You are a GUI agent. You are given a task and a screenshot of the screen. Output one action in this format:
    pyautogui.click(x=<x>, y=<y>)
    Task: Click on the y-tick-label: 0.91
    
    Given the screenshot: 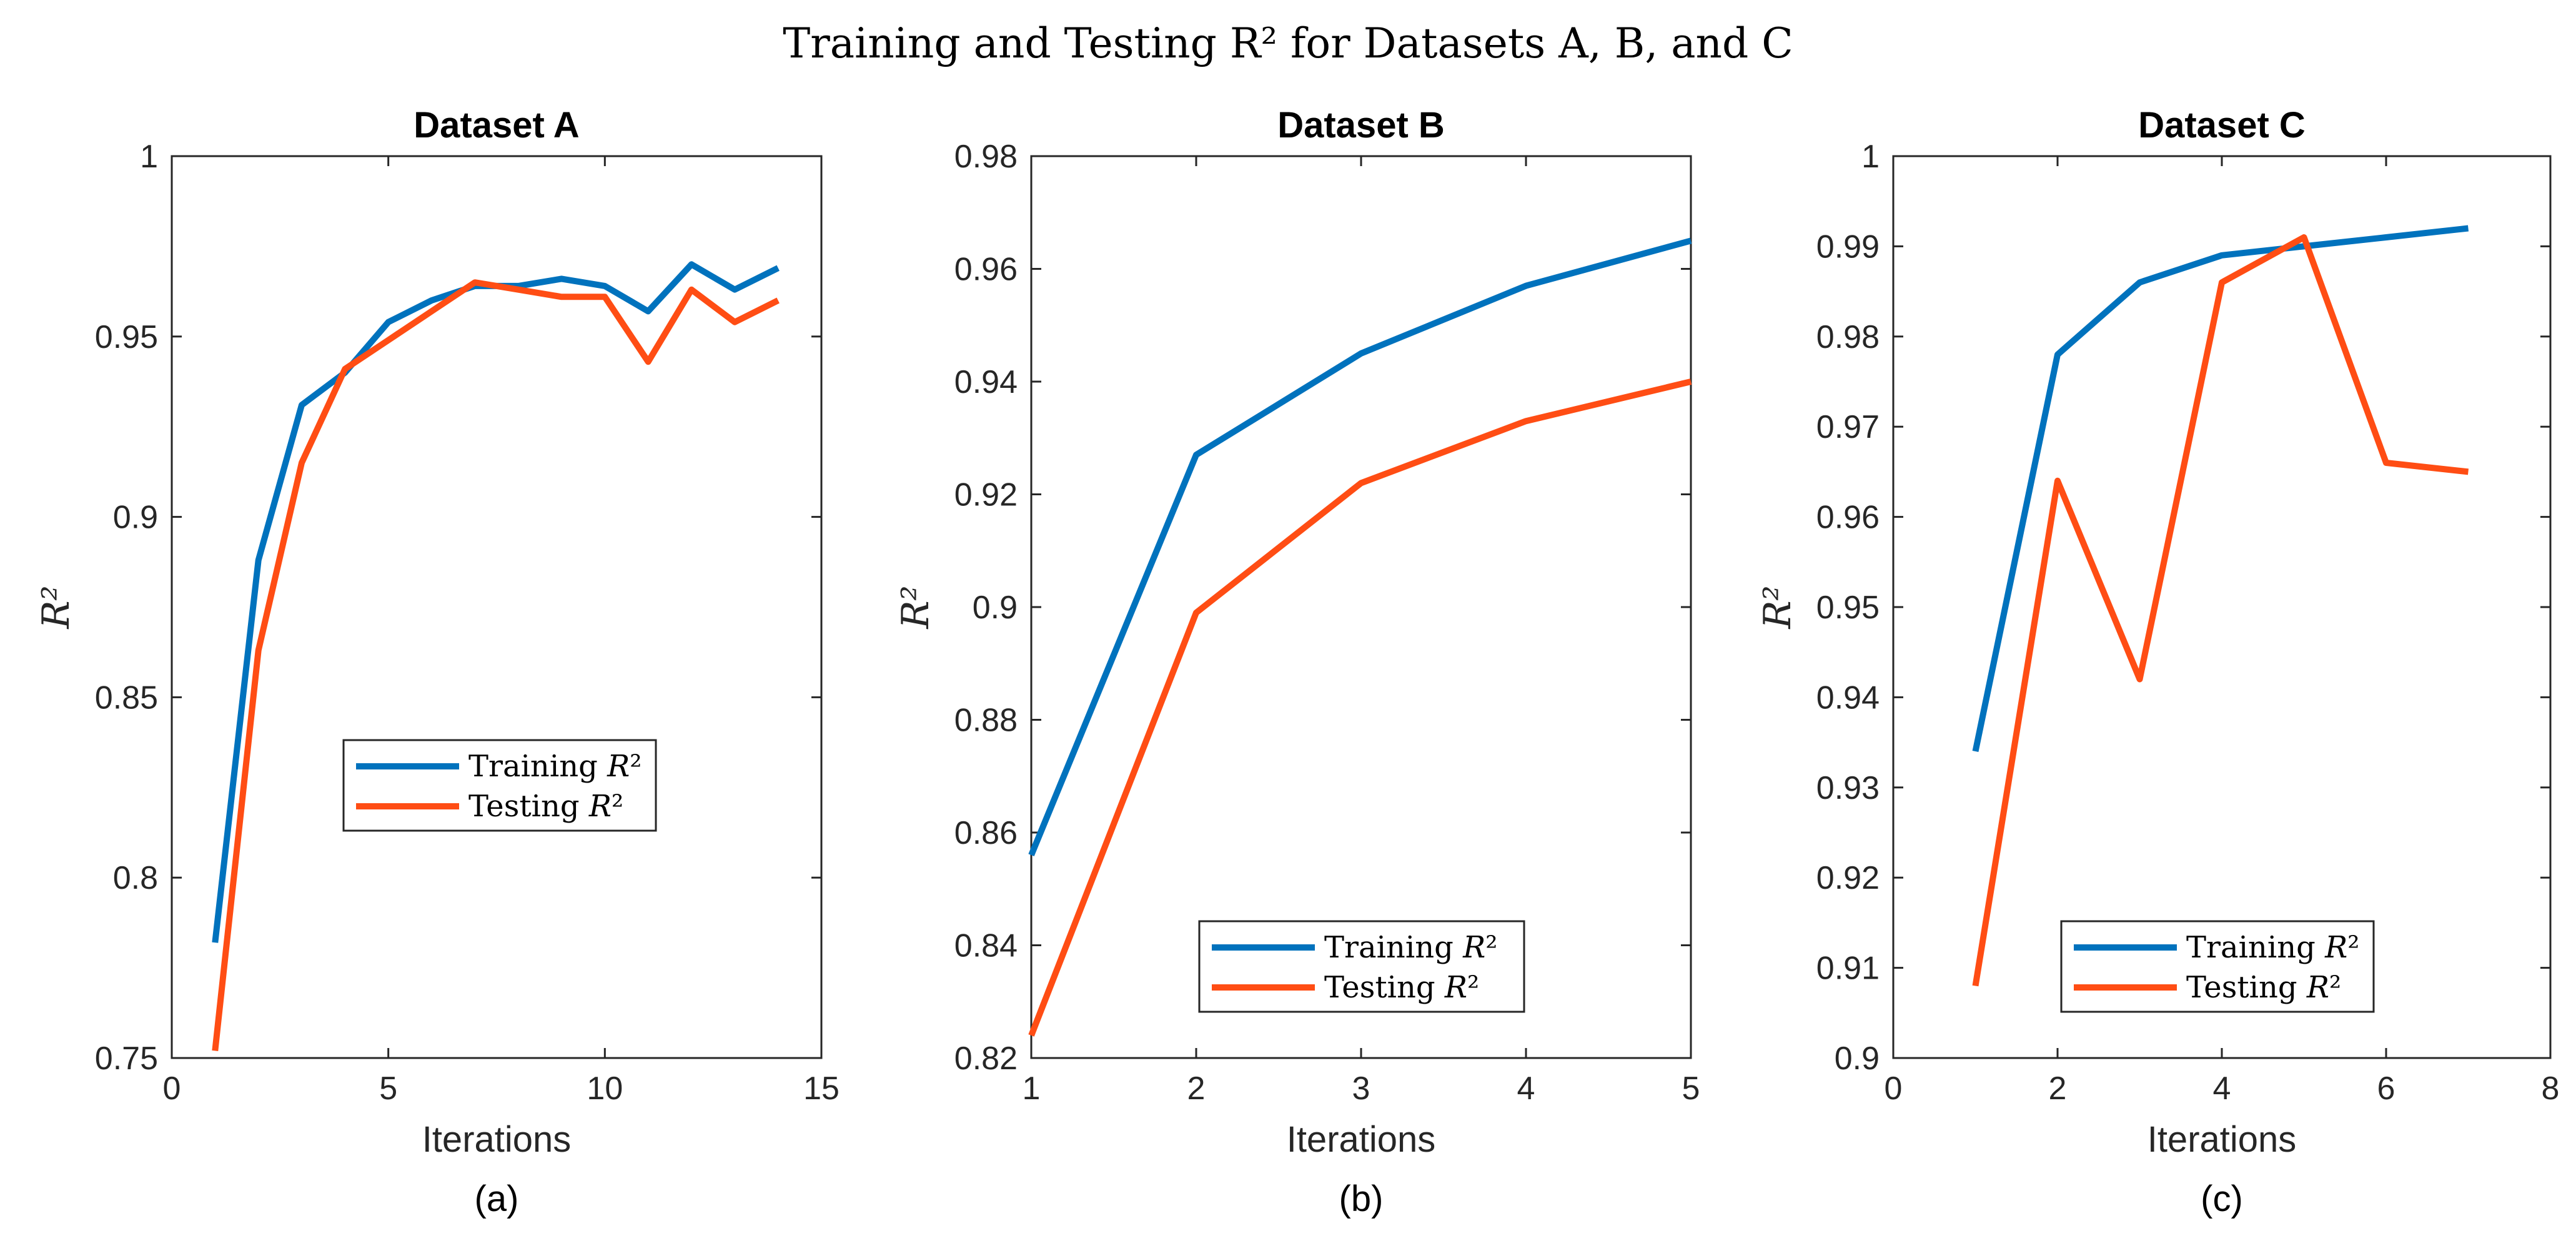 What is the action you would take?
    pyautogui.click(x=1848, y=969)
    